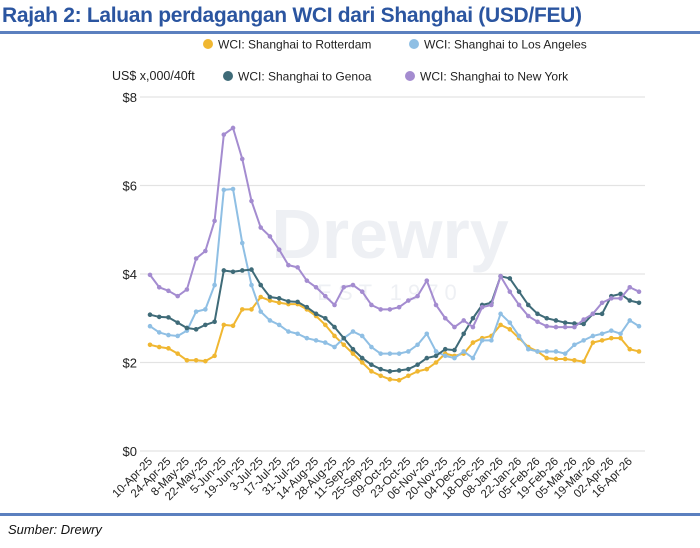  I want to click on watermark-brand: Drewry, so click(389, 234).